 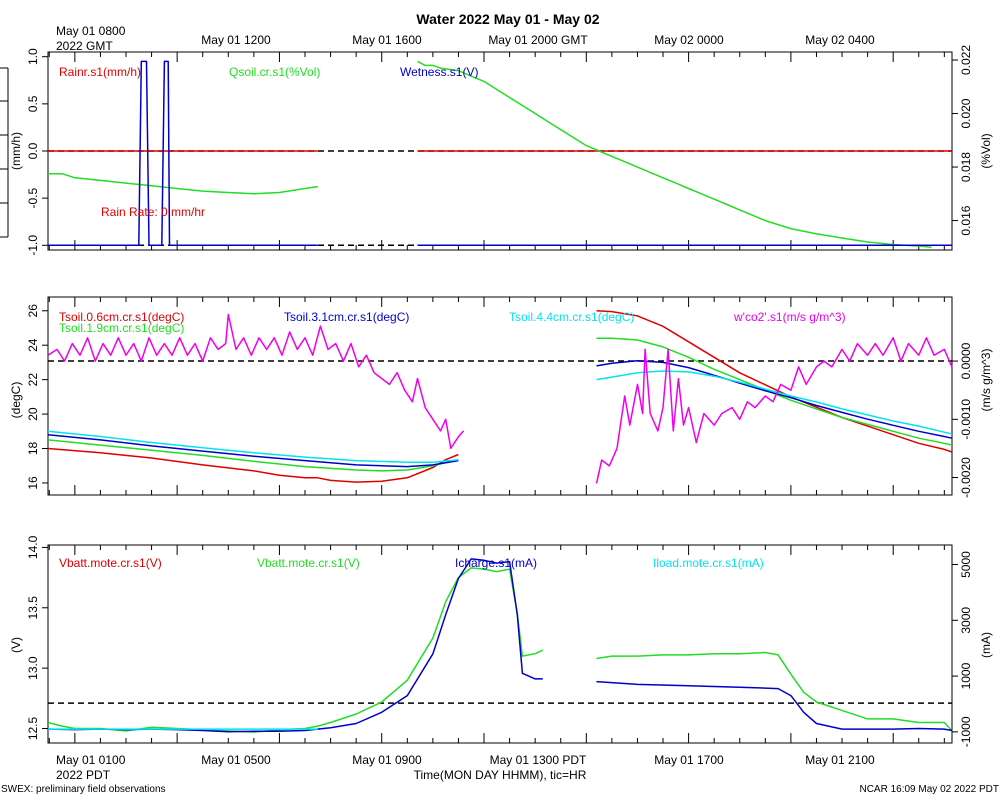 What do you see at coordinates (966, 220) in the screenshot?
I see `y-tick-label-right: 0.016` at bounding box center [966, 220].